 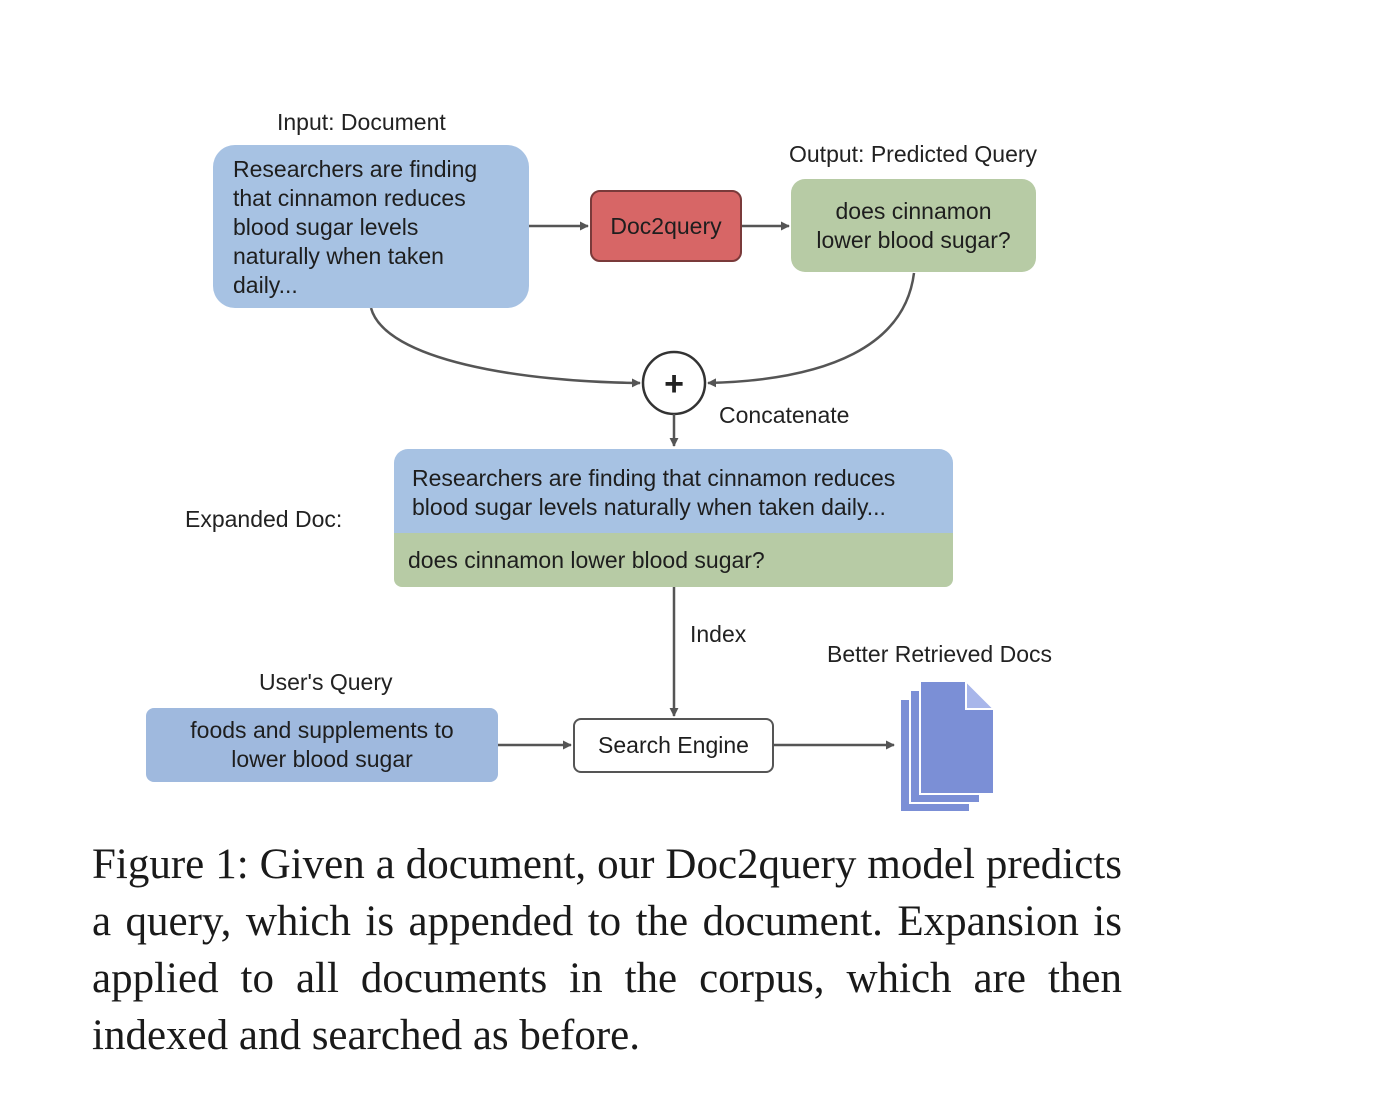 I want to click on users-query-label: User's Query, so click(x=326, y=682).